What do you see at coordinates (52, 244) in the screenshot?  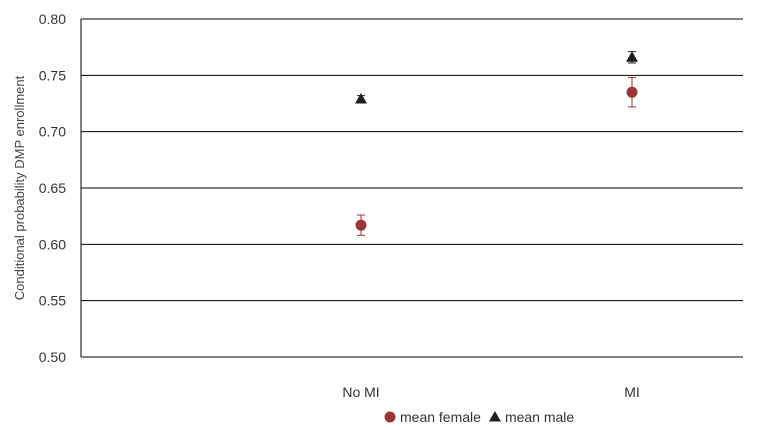 I see `y-tick-label: 0.60` at bounding box center [52, 244].